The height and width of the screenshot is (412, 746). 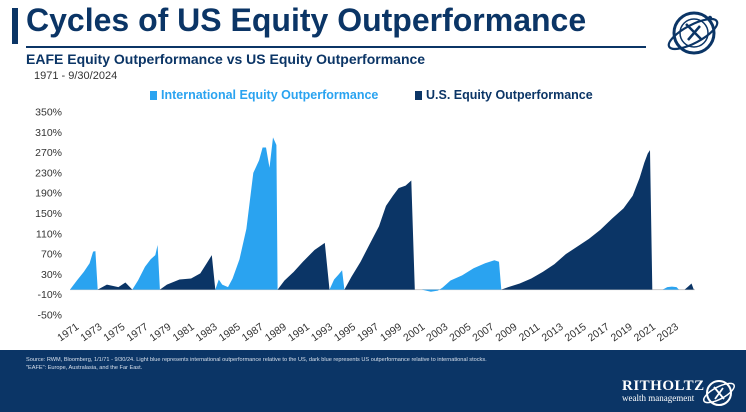 I want to click on brand-name: RITHOLTZ, so click(x=663, y=386).